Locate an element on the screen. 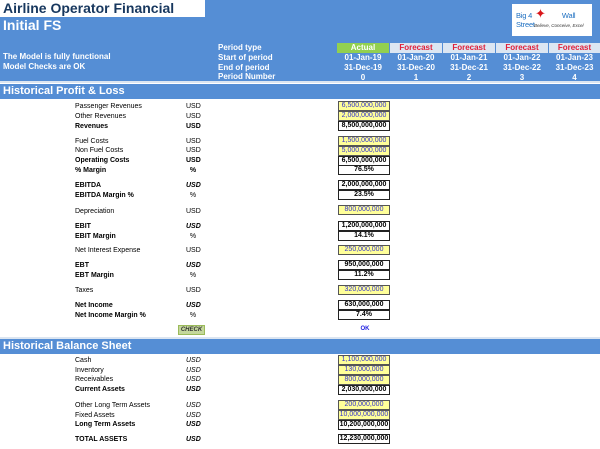 This screenshot has height=449, width=600. calc-cell: 8,500,000,000 is located at coordinates (364, 126).